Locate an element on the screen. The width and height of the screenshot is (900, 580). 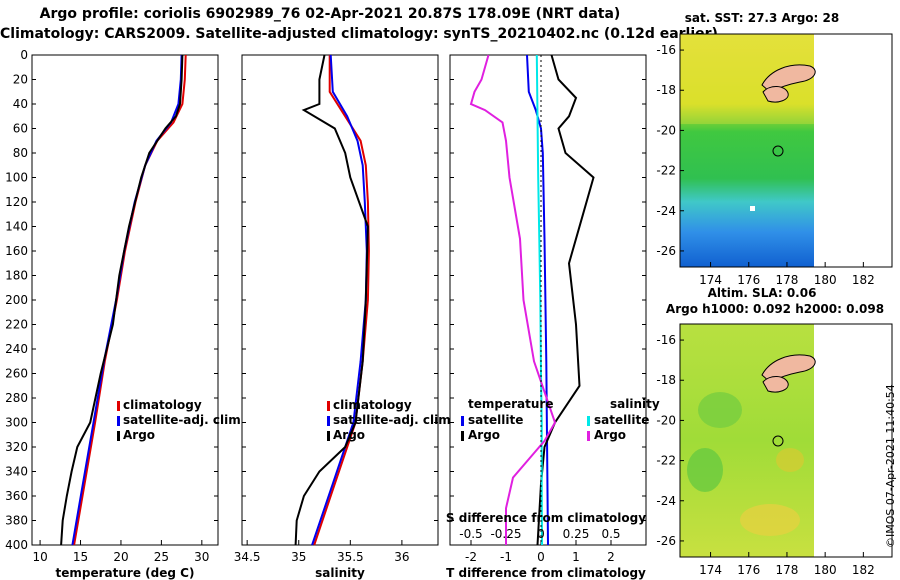
legend-label: climatology is located at coordinates (372, 405).